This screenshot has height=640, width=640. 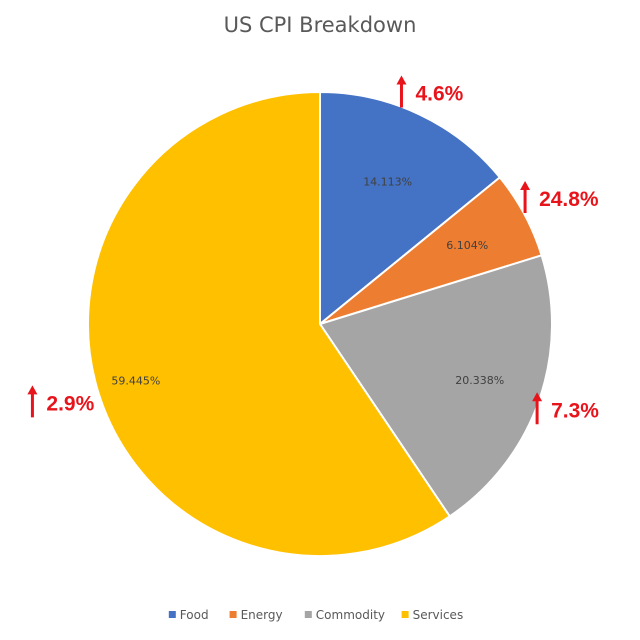 What do you see at coordinates (172, 614) in the screenshot?
I see `legend-swatch-food` at bounding box center [172, 614].